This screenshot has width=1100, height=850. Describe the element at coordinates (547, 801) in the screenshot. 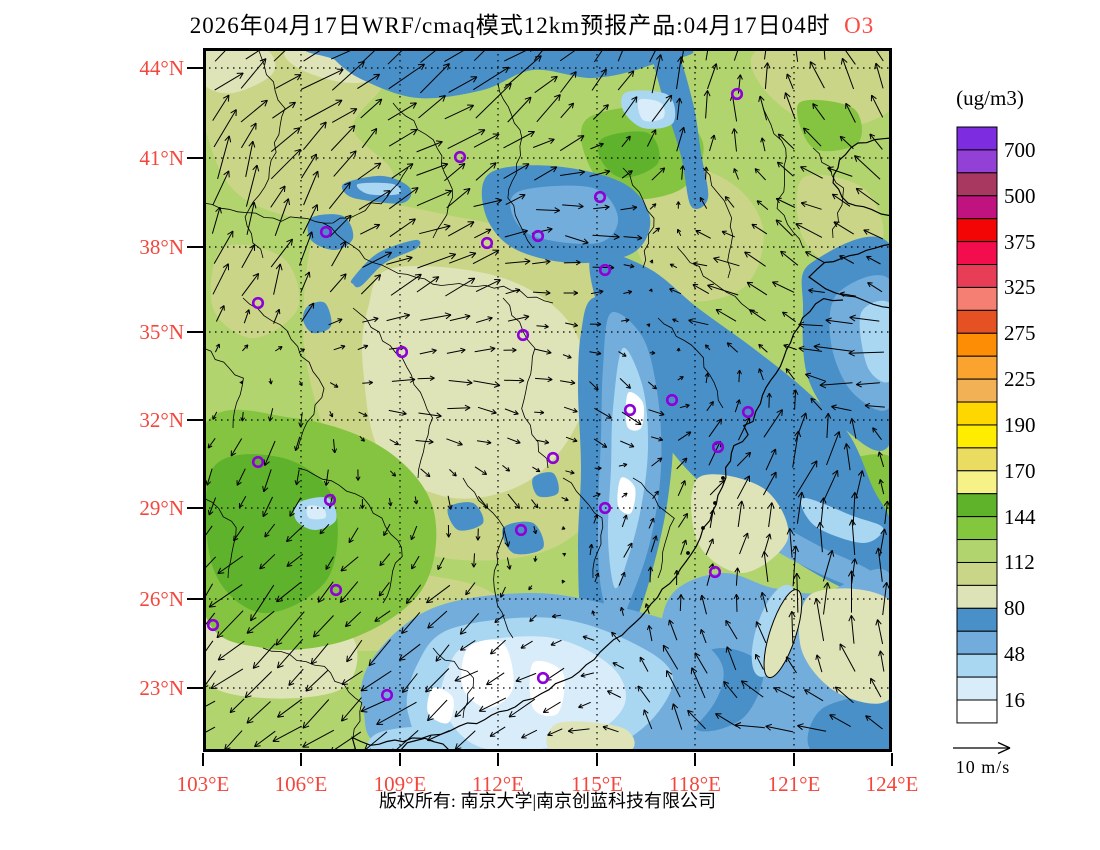

I see `copyright-text: 版权所有: 南京大学|南京创蓝科技有限公司` at that location.